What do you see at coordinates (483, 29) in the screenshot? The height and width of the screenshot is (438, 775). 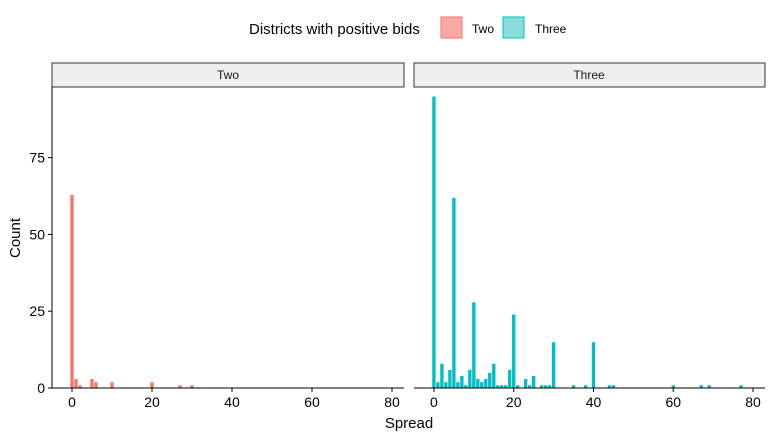 I see `legend-label-two: Two` at bounding box center [483, 29].